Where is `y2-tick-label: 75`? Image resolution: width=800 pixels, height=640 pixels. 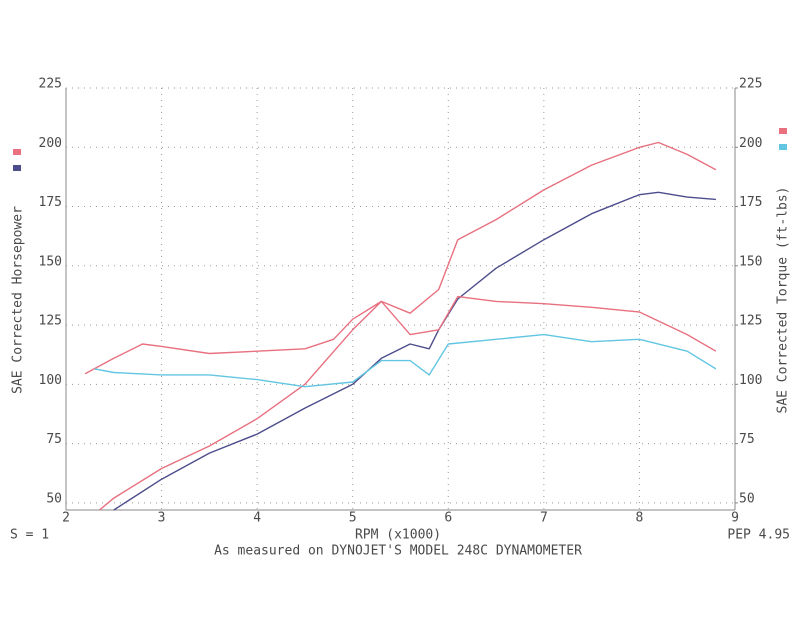 y2-tick-label: 75 is located at coordinates (747, 439).